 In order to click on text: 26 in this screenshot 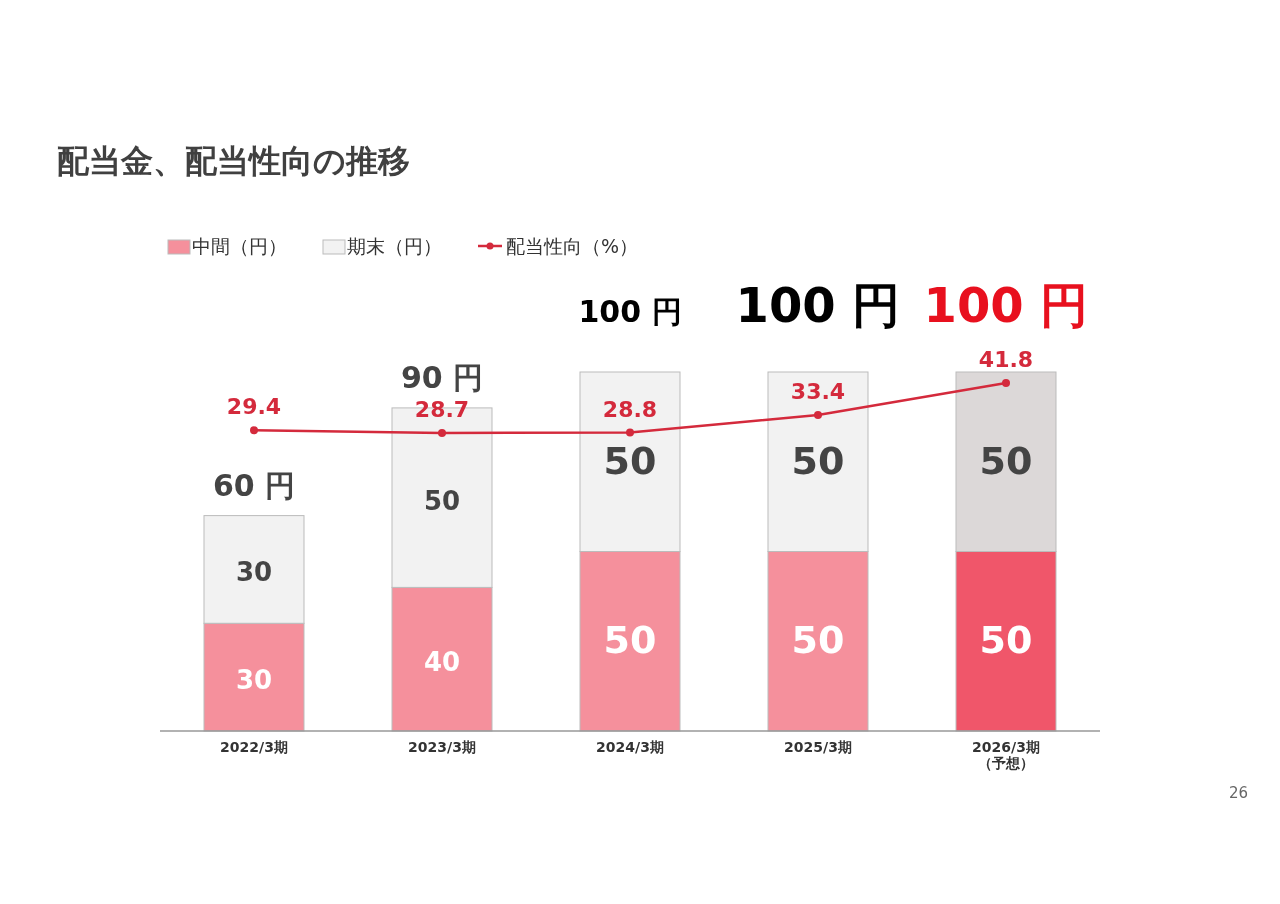, I will do `click(1238, 793)`.